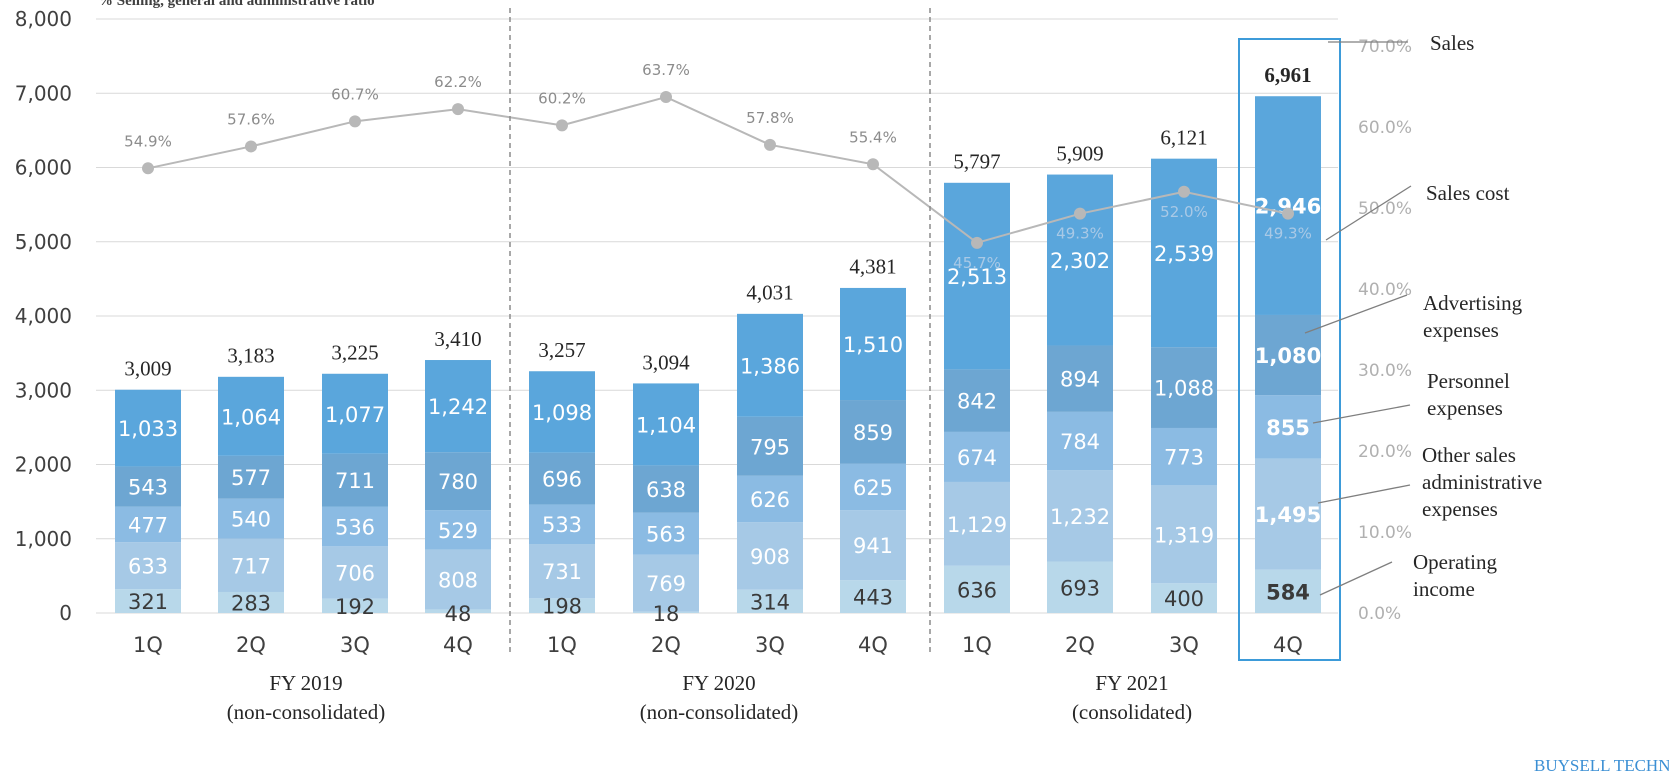 The height and width of the screenshot is (773, 1669). I want to click on segment-value-label: 198, so click(562, 607).